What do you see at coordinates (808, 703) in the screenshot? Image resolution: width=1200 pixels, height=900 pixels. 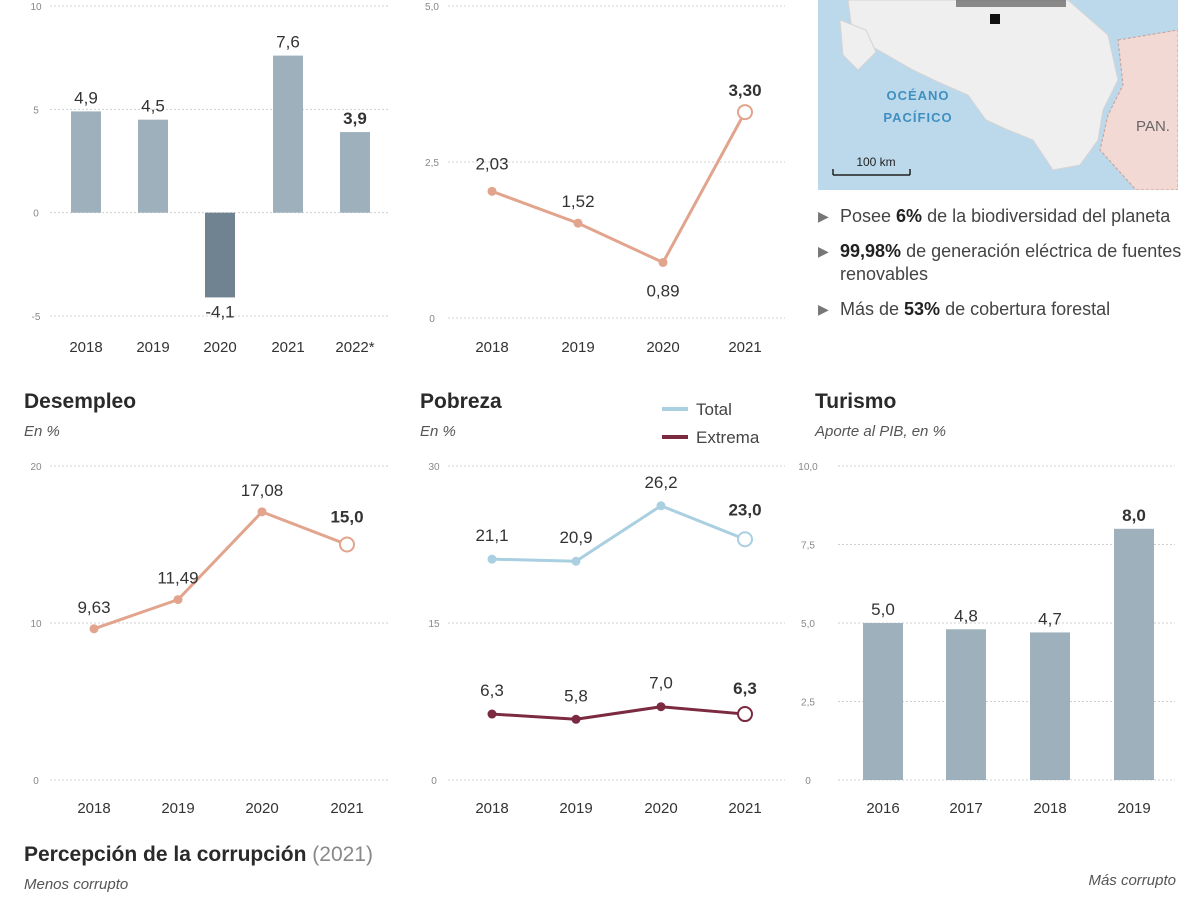 I see `y-tick-label: 2,5` at bounding box center [808, 703].